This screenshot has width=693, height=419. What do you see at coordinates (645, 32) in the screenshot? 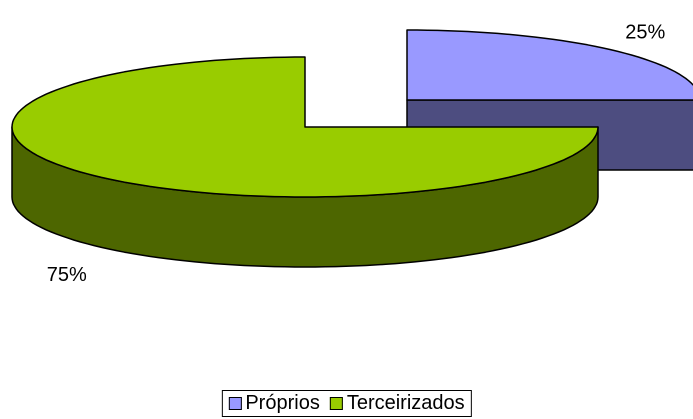
I see `data-label: 25%` at bounding box center [645, 32].